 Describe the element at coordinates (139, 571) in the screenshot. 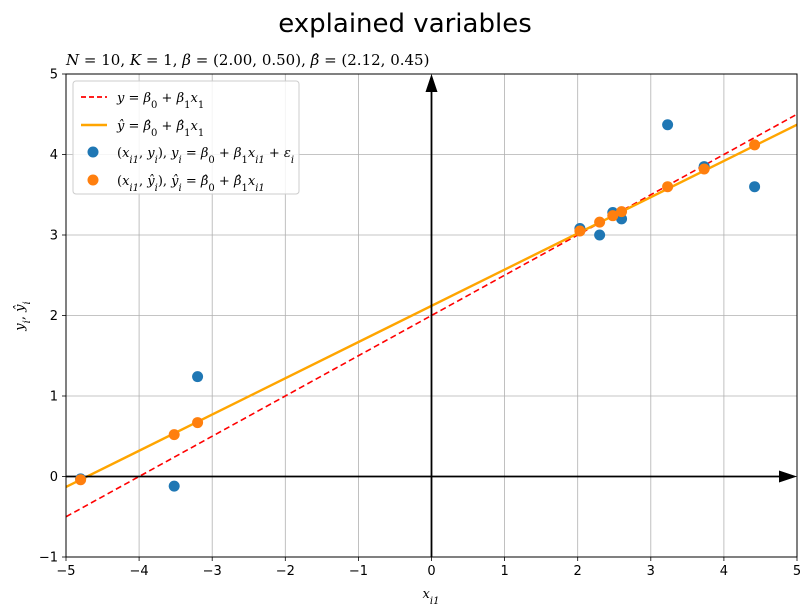

I see `x-tick-label: −4` at that location.